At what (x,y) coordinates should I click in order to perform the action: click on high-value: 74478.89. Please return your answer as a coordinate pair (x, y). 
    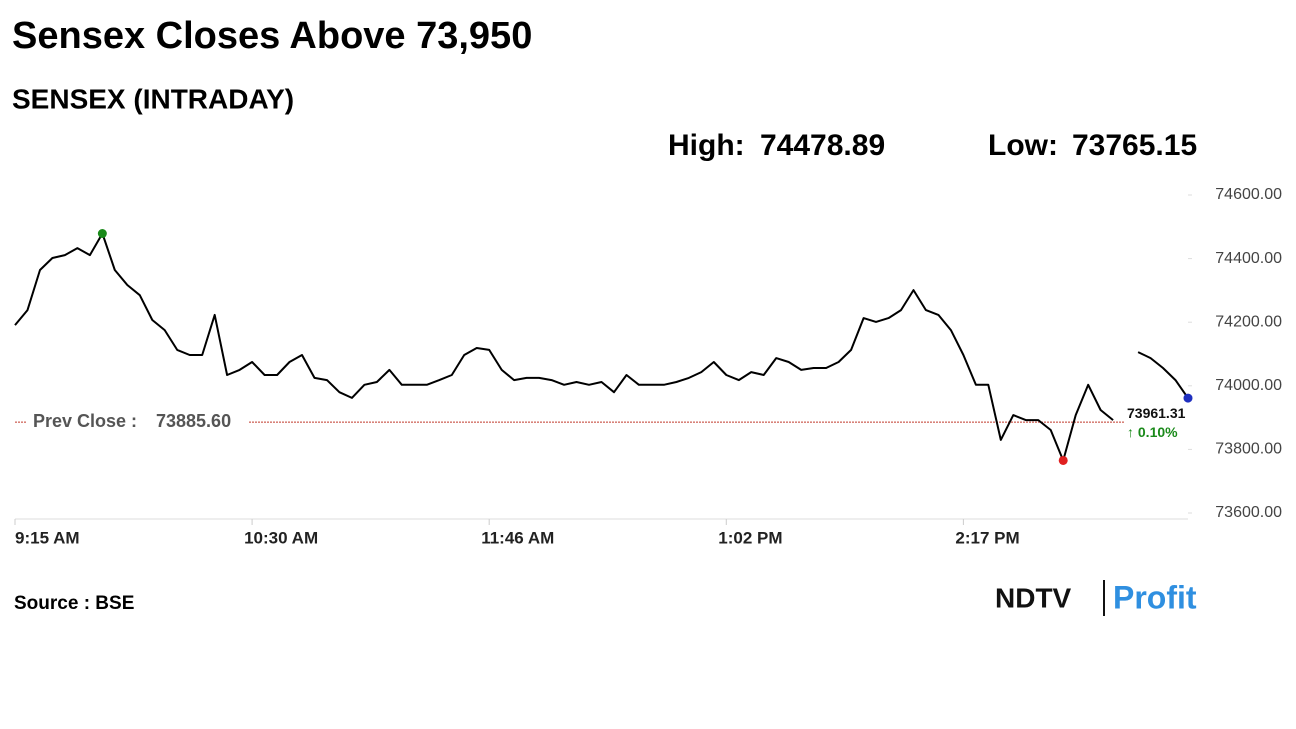
    Looking at the image, I should click on (822, 145).